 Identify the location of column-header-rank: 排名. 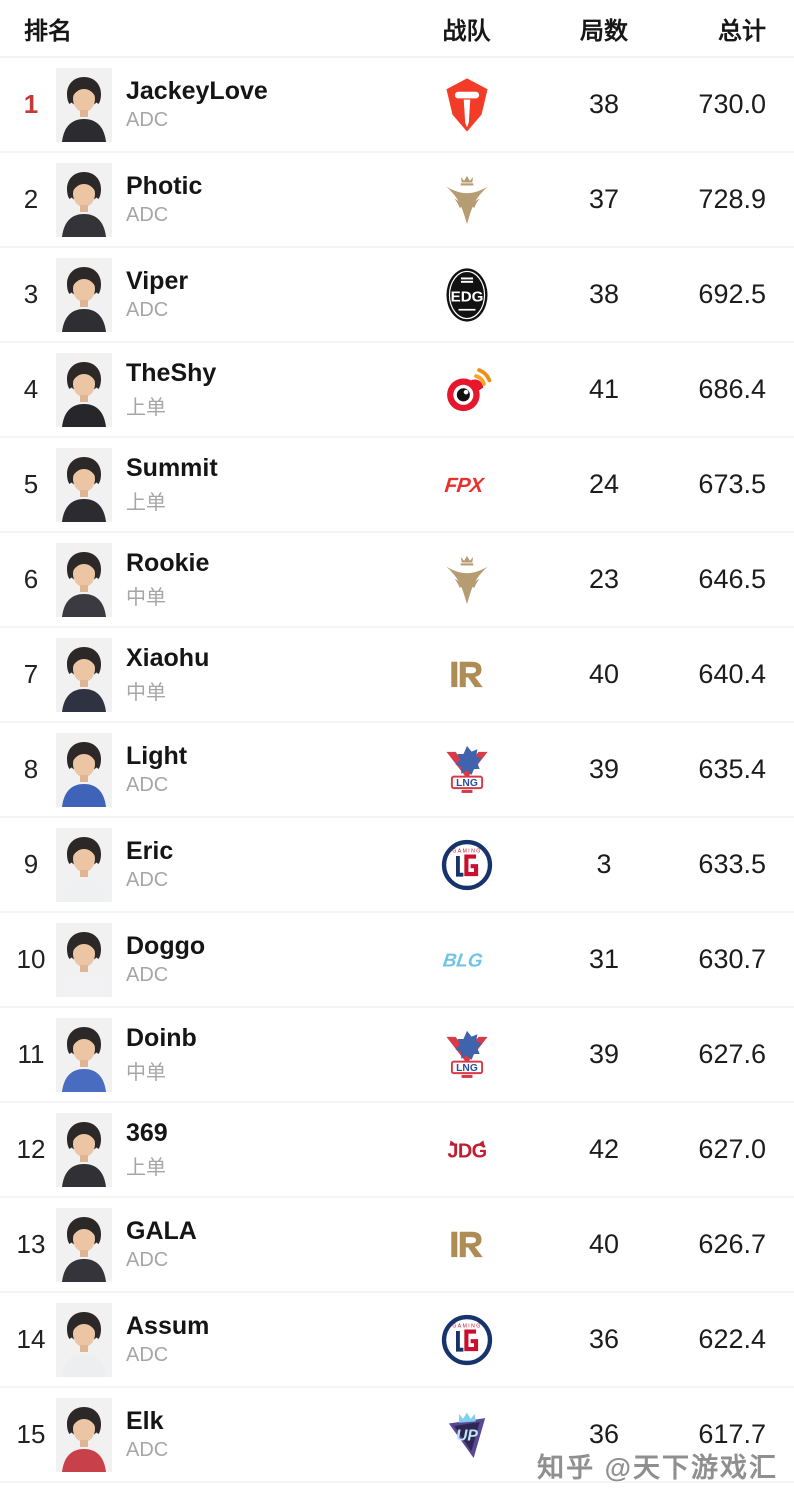
(48, 31).